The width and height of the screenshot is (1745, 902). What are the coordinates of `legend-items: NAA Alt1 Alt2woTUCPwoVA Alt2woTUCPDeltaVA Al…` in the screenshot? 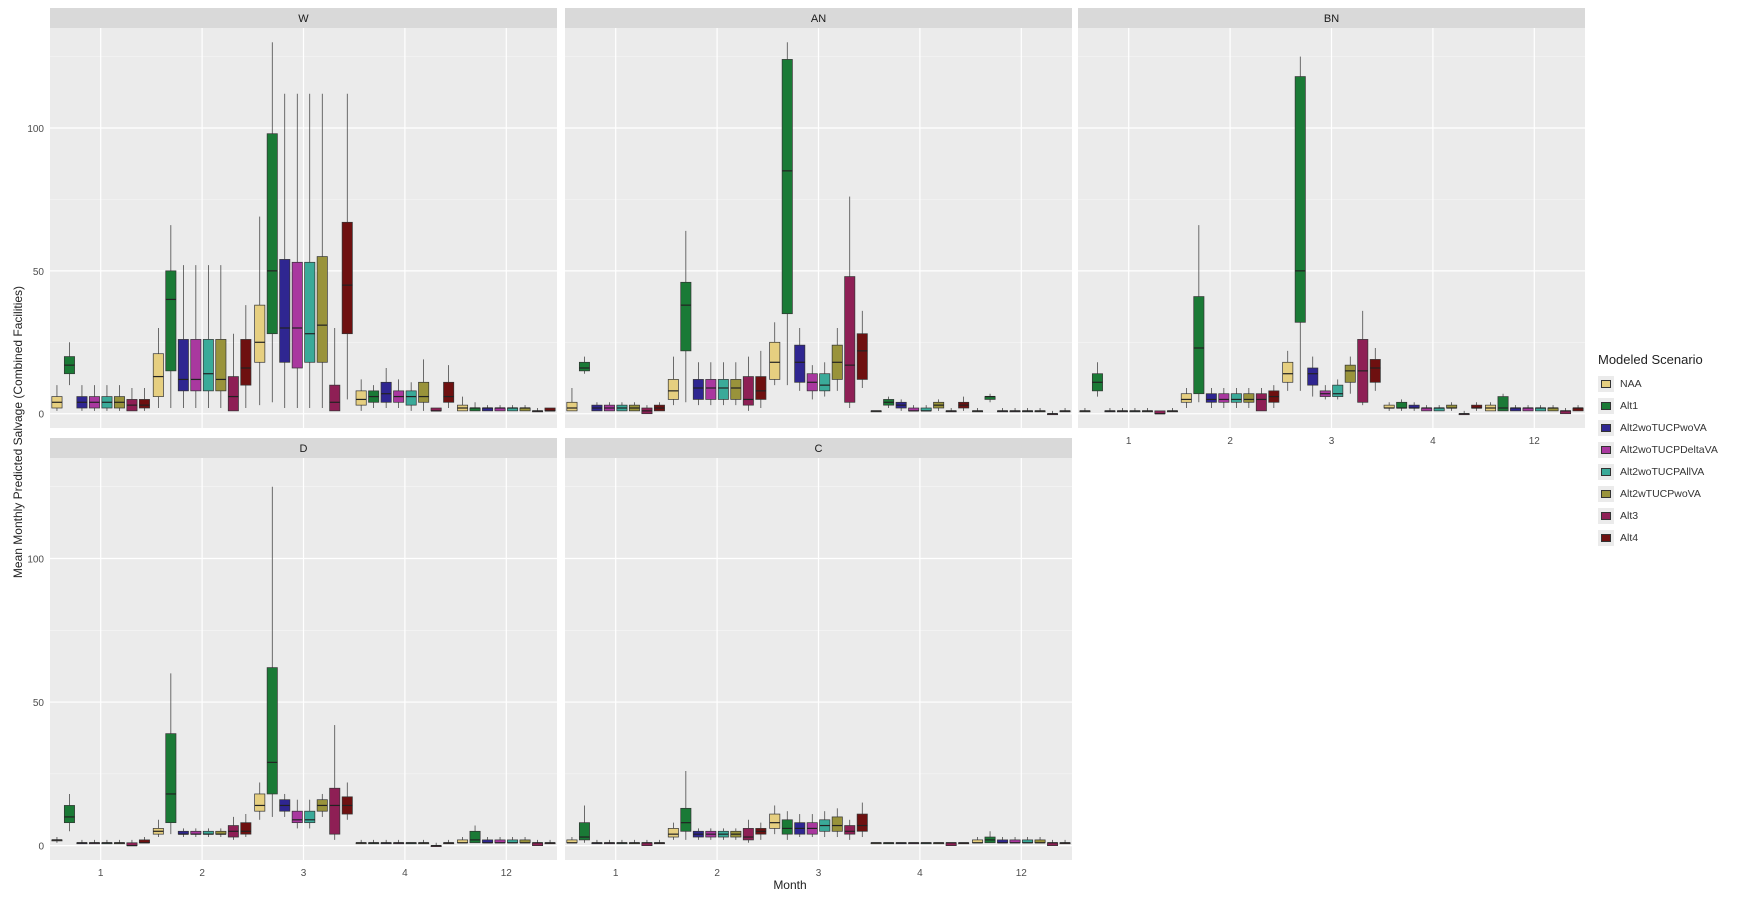 It's located at (1668, 461).